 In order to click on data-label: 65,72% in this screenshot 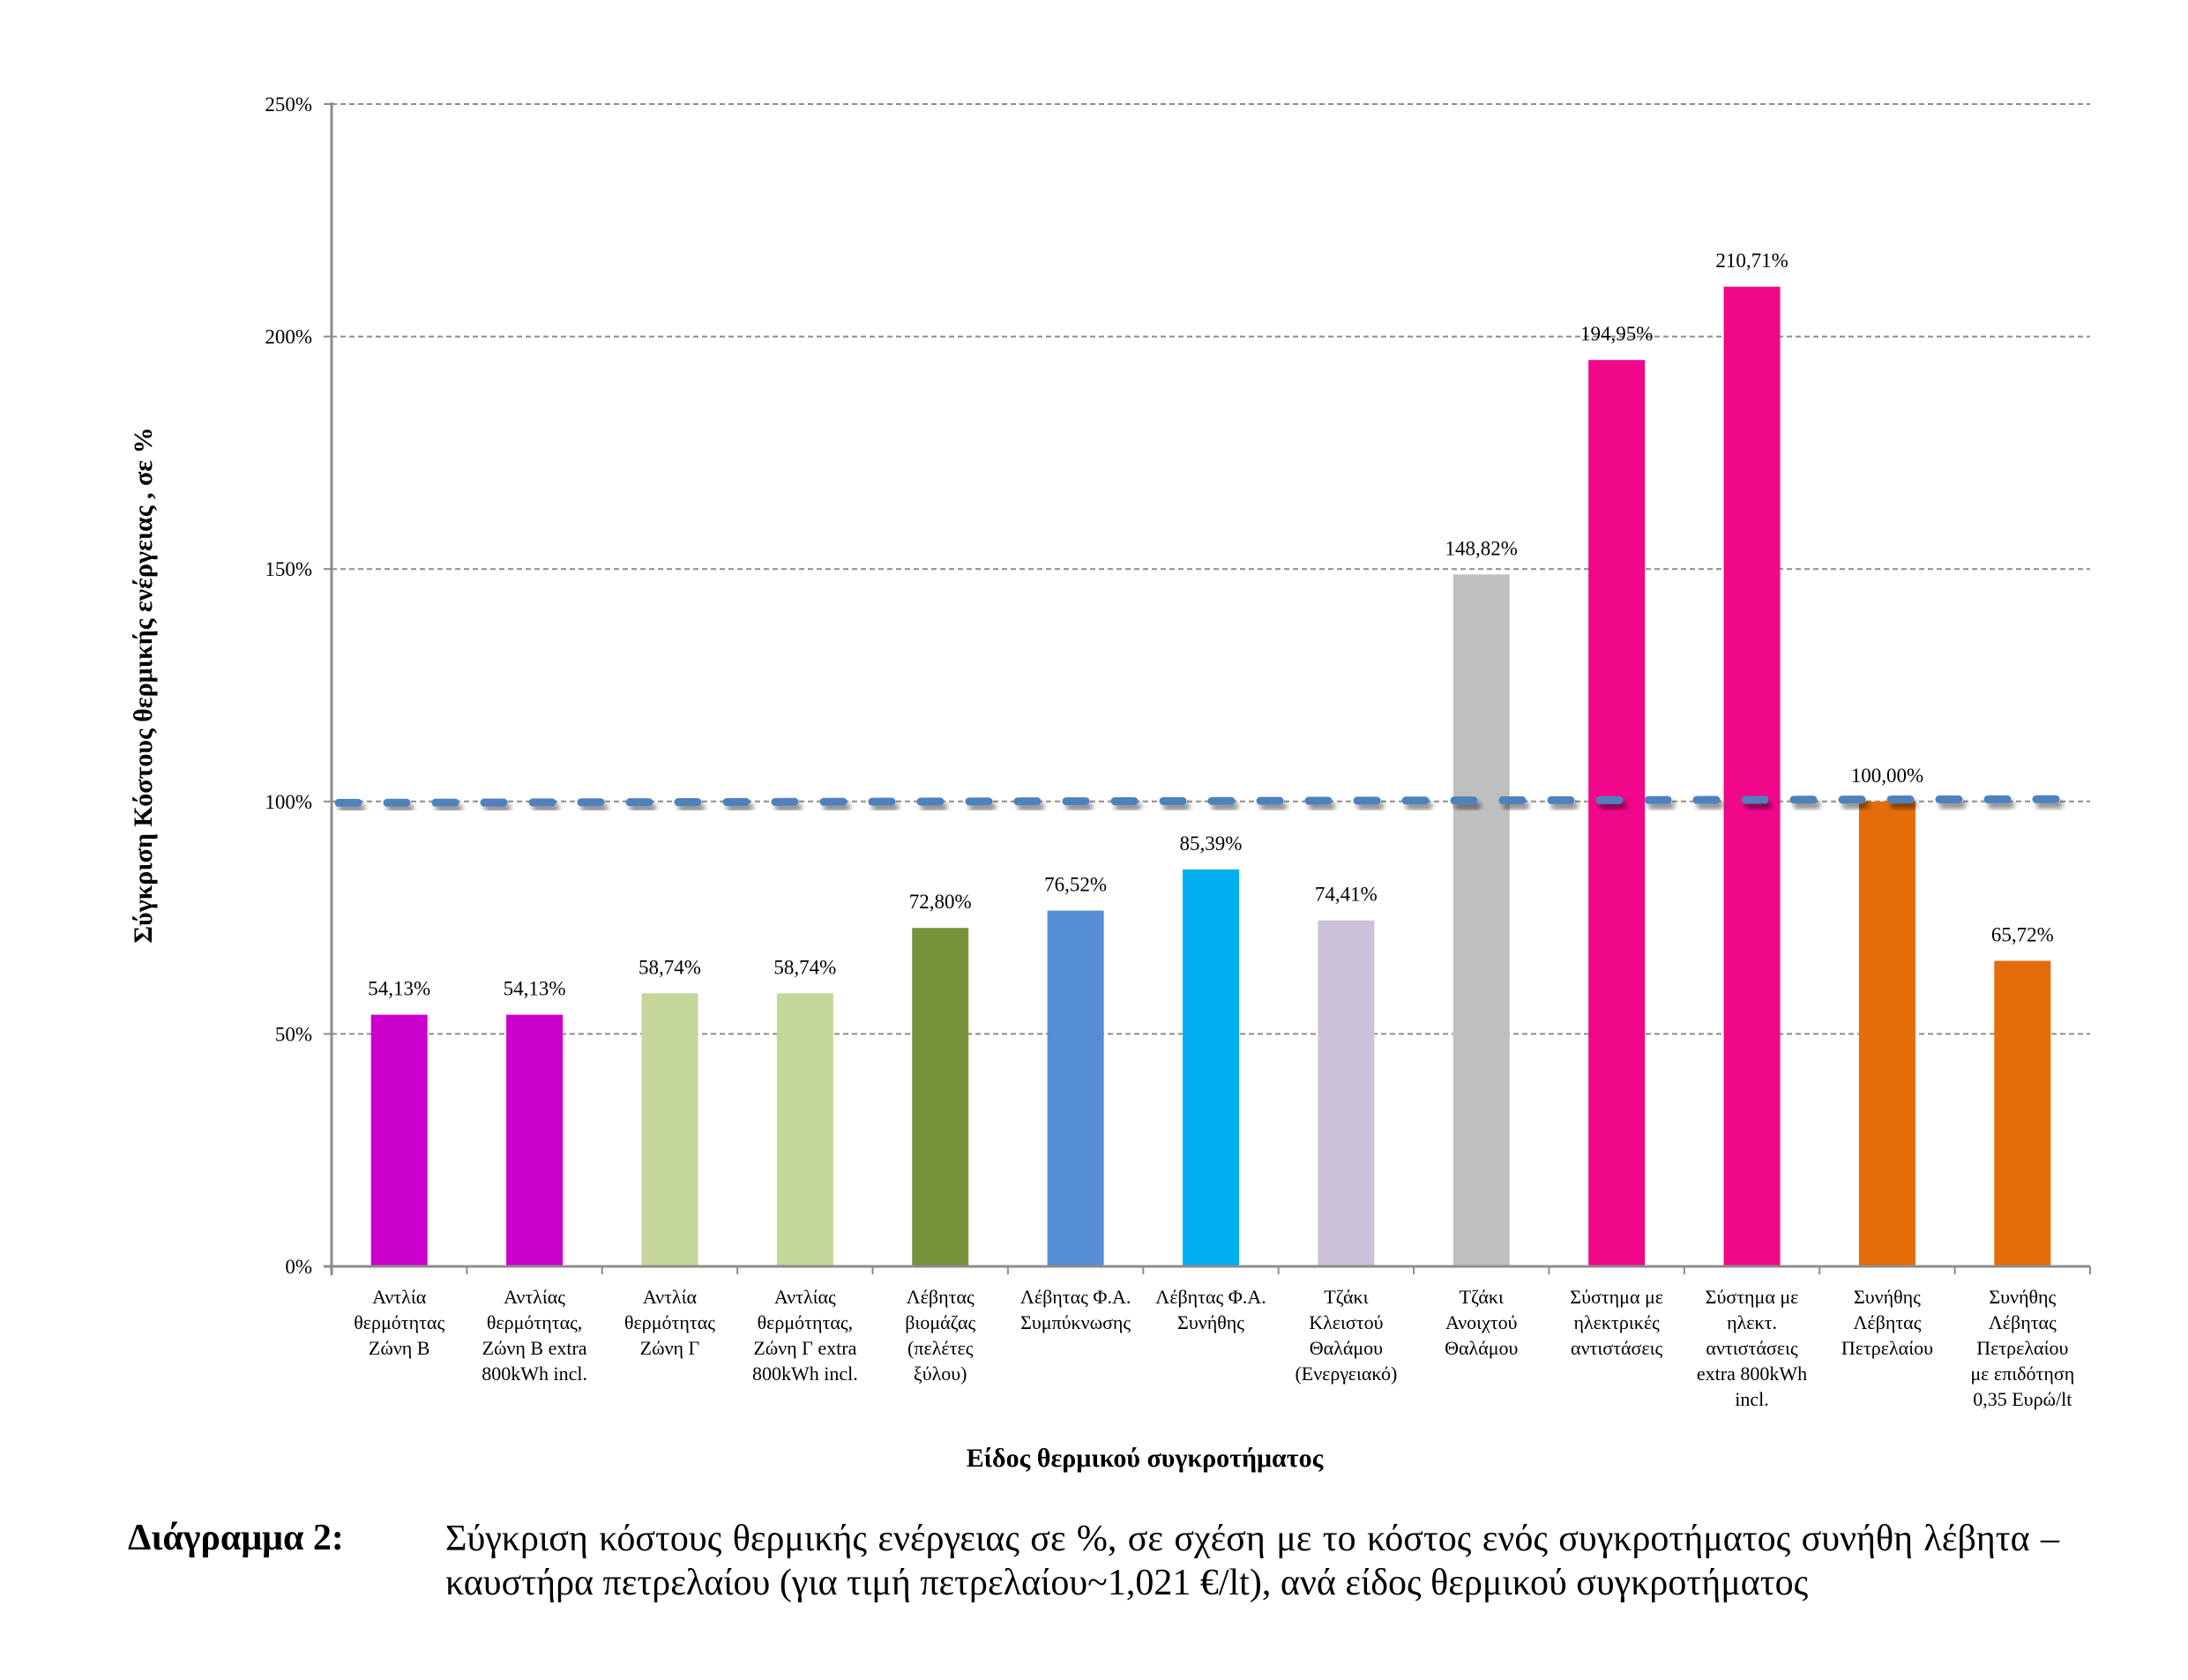, I will do `click(2022, 935)`.